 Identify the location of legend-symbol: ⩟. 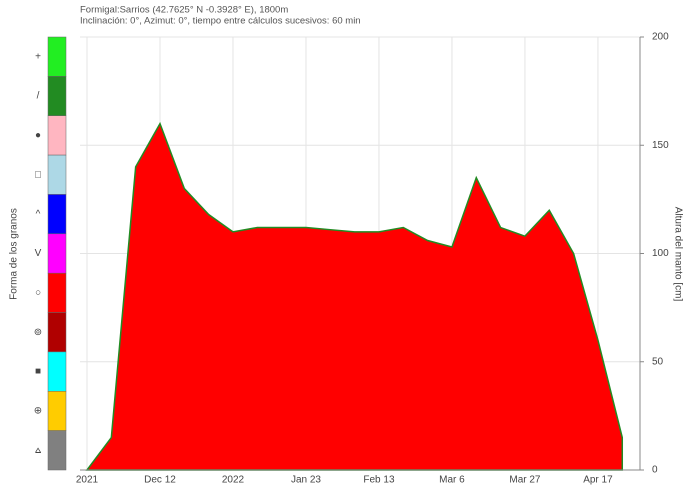
(38, 450).